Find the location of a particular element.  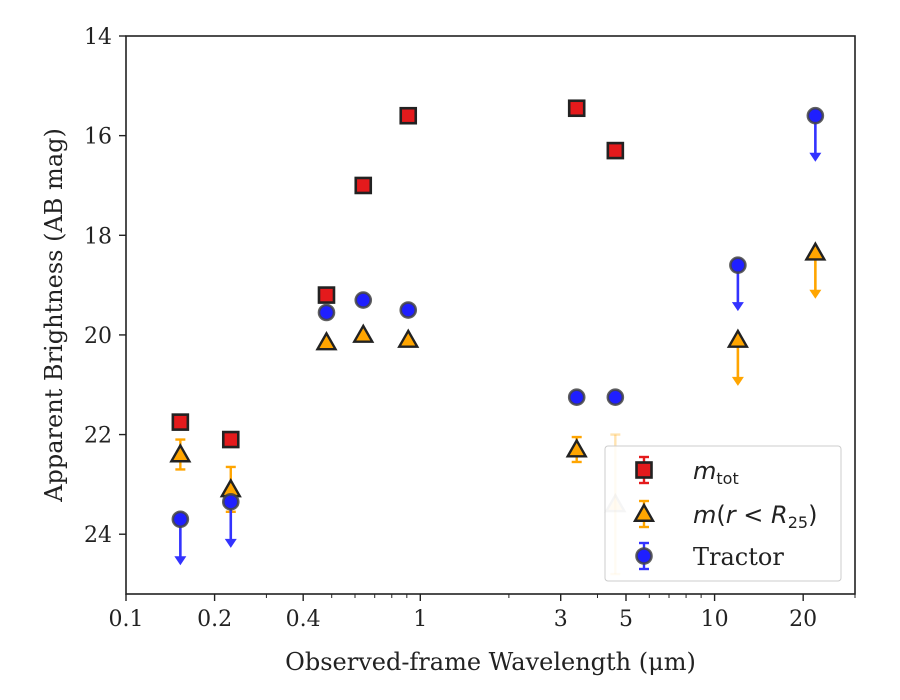

x-tick-label: 0.2 is located at coordinates (214, 619).